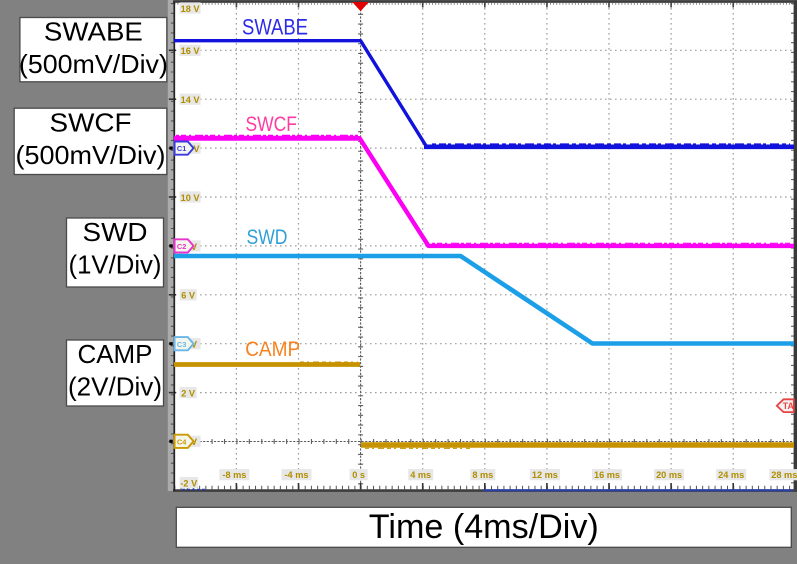 The width and height of the screenshot is (797, 564). What do you see at coordinates (234, 475) in the screenshot?
I see `svg-text: -8 ms` at bounding box center [234, 475].